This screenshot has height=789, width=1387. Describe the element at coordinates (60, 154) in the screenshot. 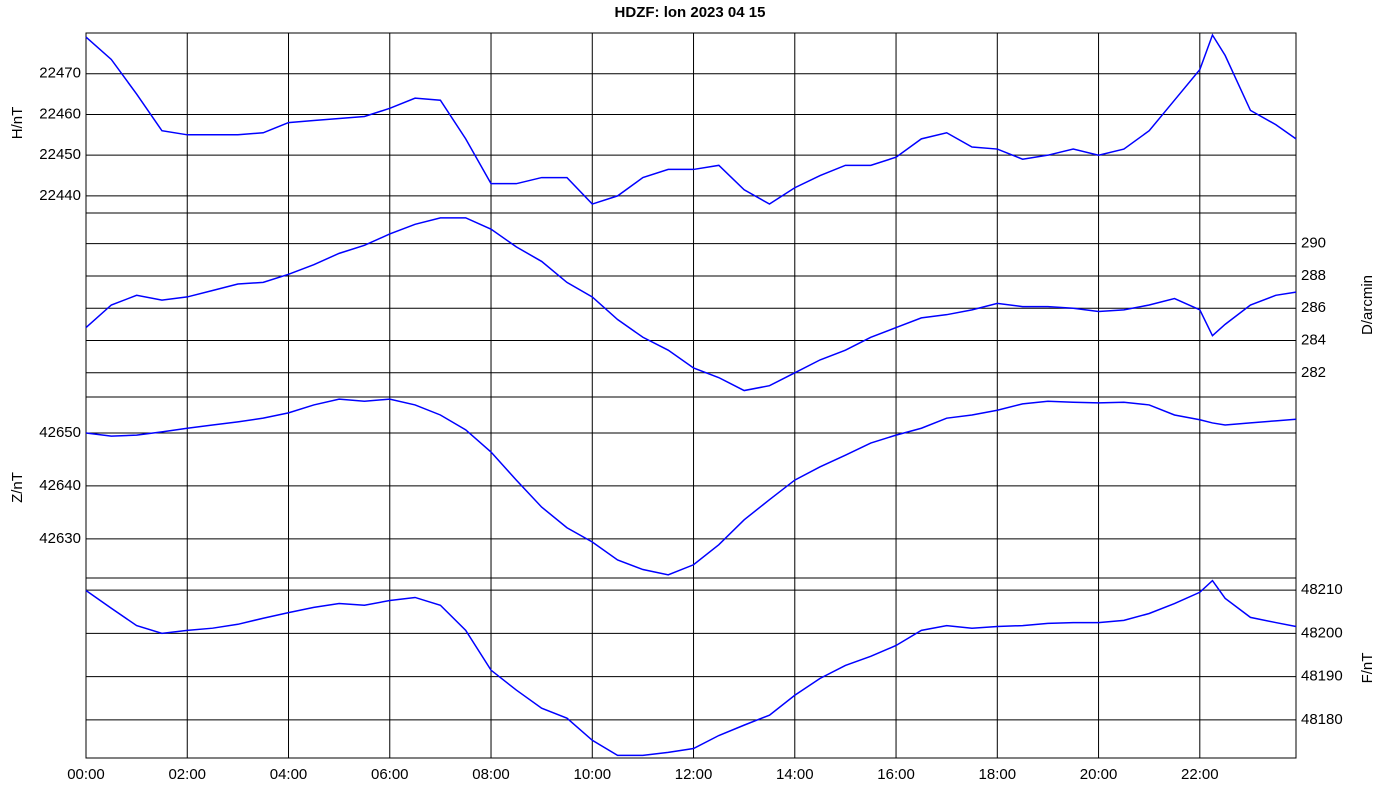

I see `y-tick-label: 22450` at that location.